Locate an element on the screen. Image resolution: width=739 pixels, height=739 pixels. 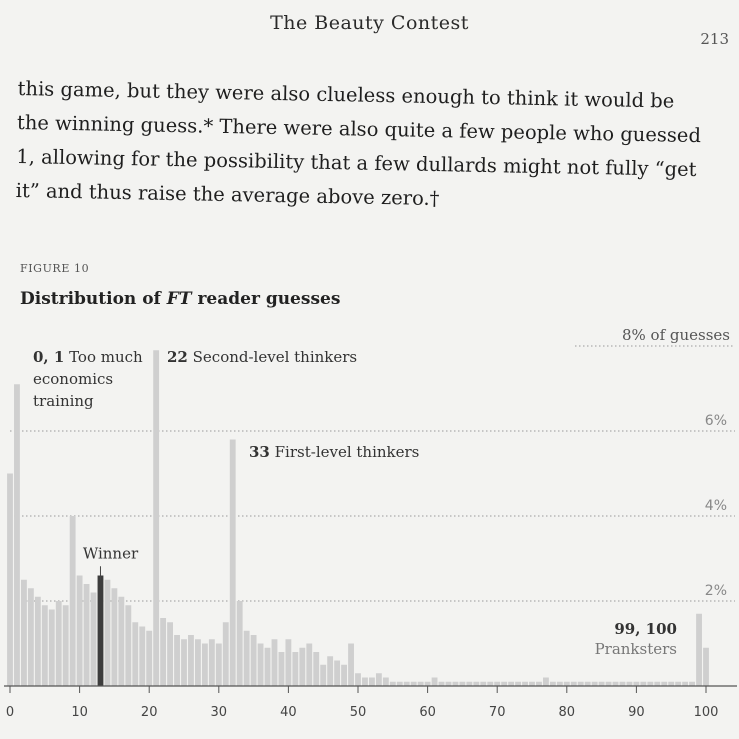
figure-title-end: reader guesses is located at coordinates (266, 299).